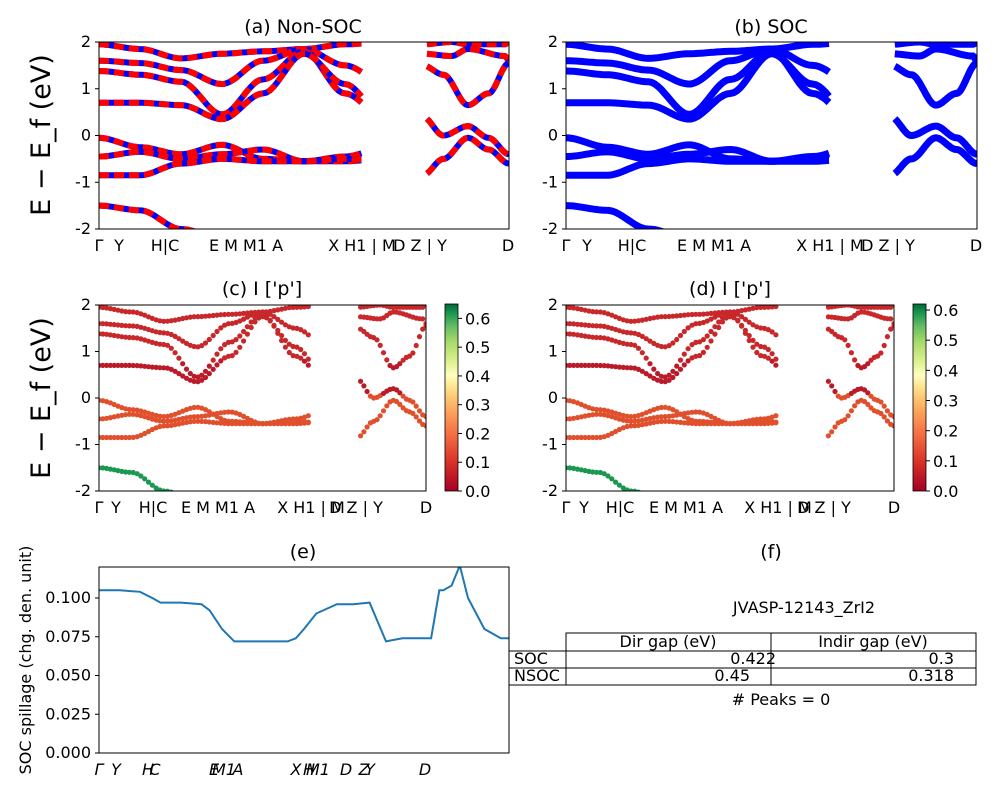 The height and width of the screenshot is (800, 1000). What do you see at coordinates (873, 641) in the screenshot?
I see `table-header-indir-gap: Indir gap (eV)` at bounding box center [873, 641].